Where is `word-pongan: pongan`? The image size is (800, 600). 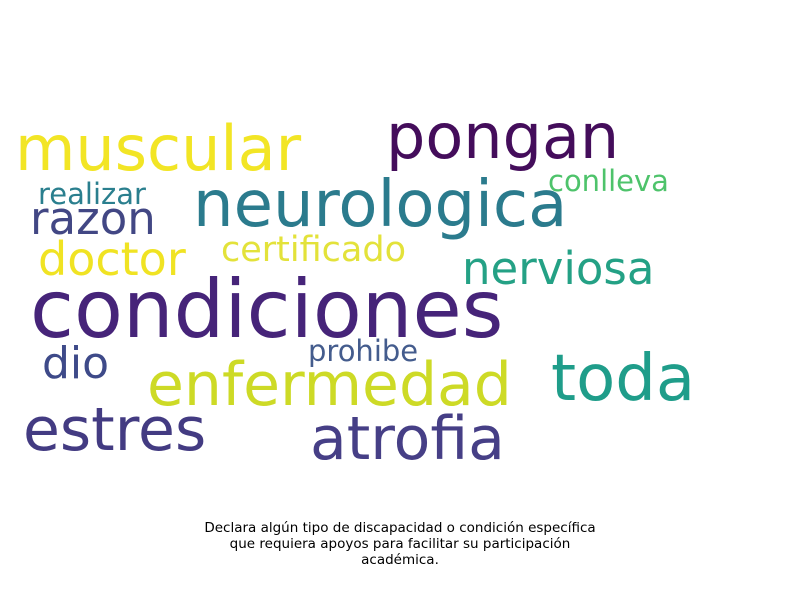
word-pongan: pongan is located at coordinates (503, 136).